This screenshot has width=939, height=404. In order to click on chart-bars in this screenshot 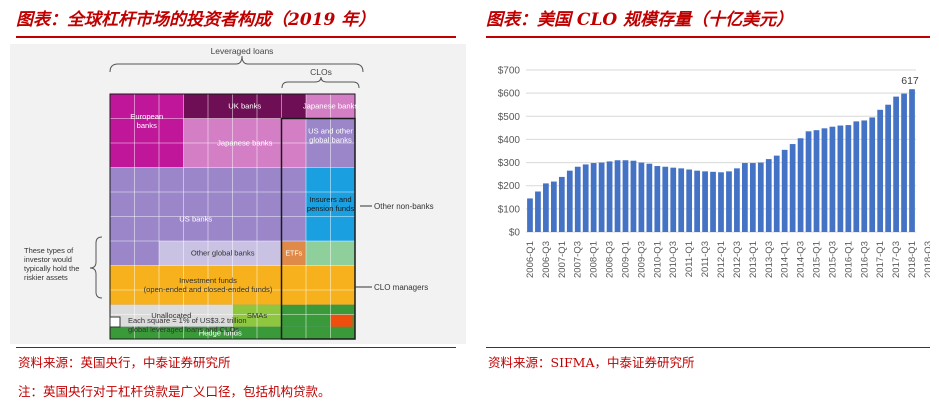, I will do `click(721, 160)`.